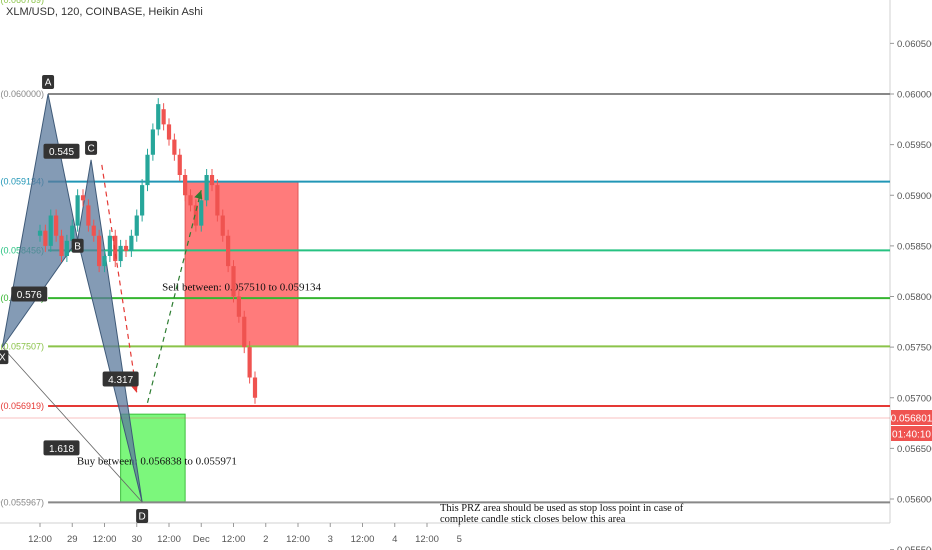 This screenshot has width=932, height=550. I want to click on last-price-value: 0.056801, so click(911, 419).